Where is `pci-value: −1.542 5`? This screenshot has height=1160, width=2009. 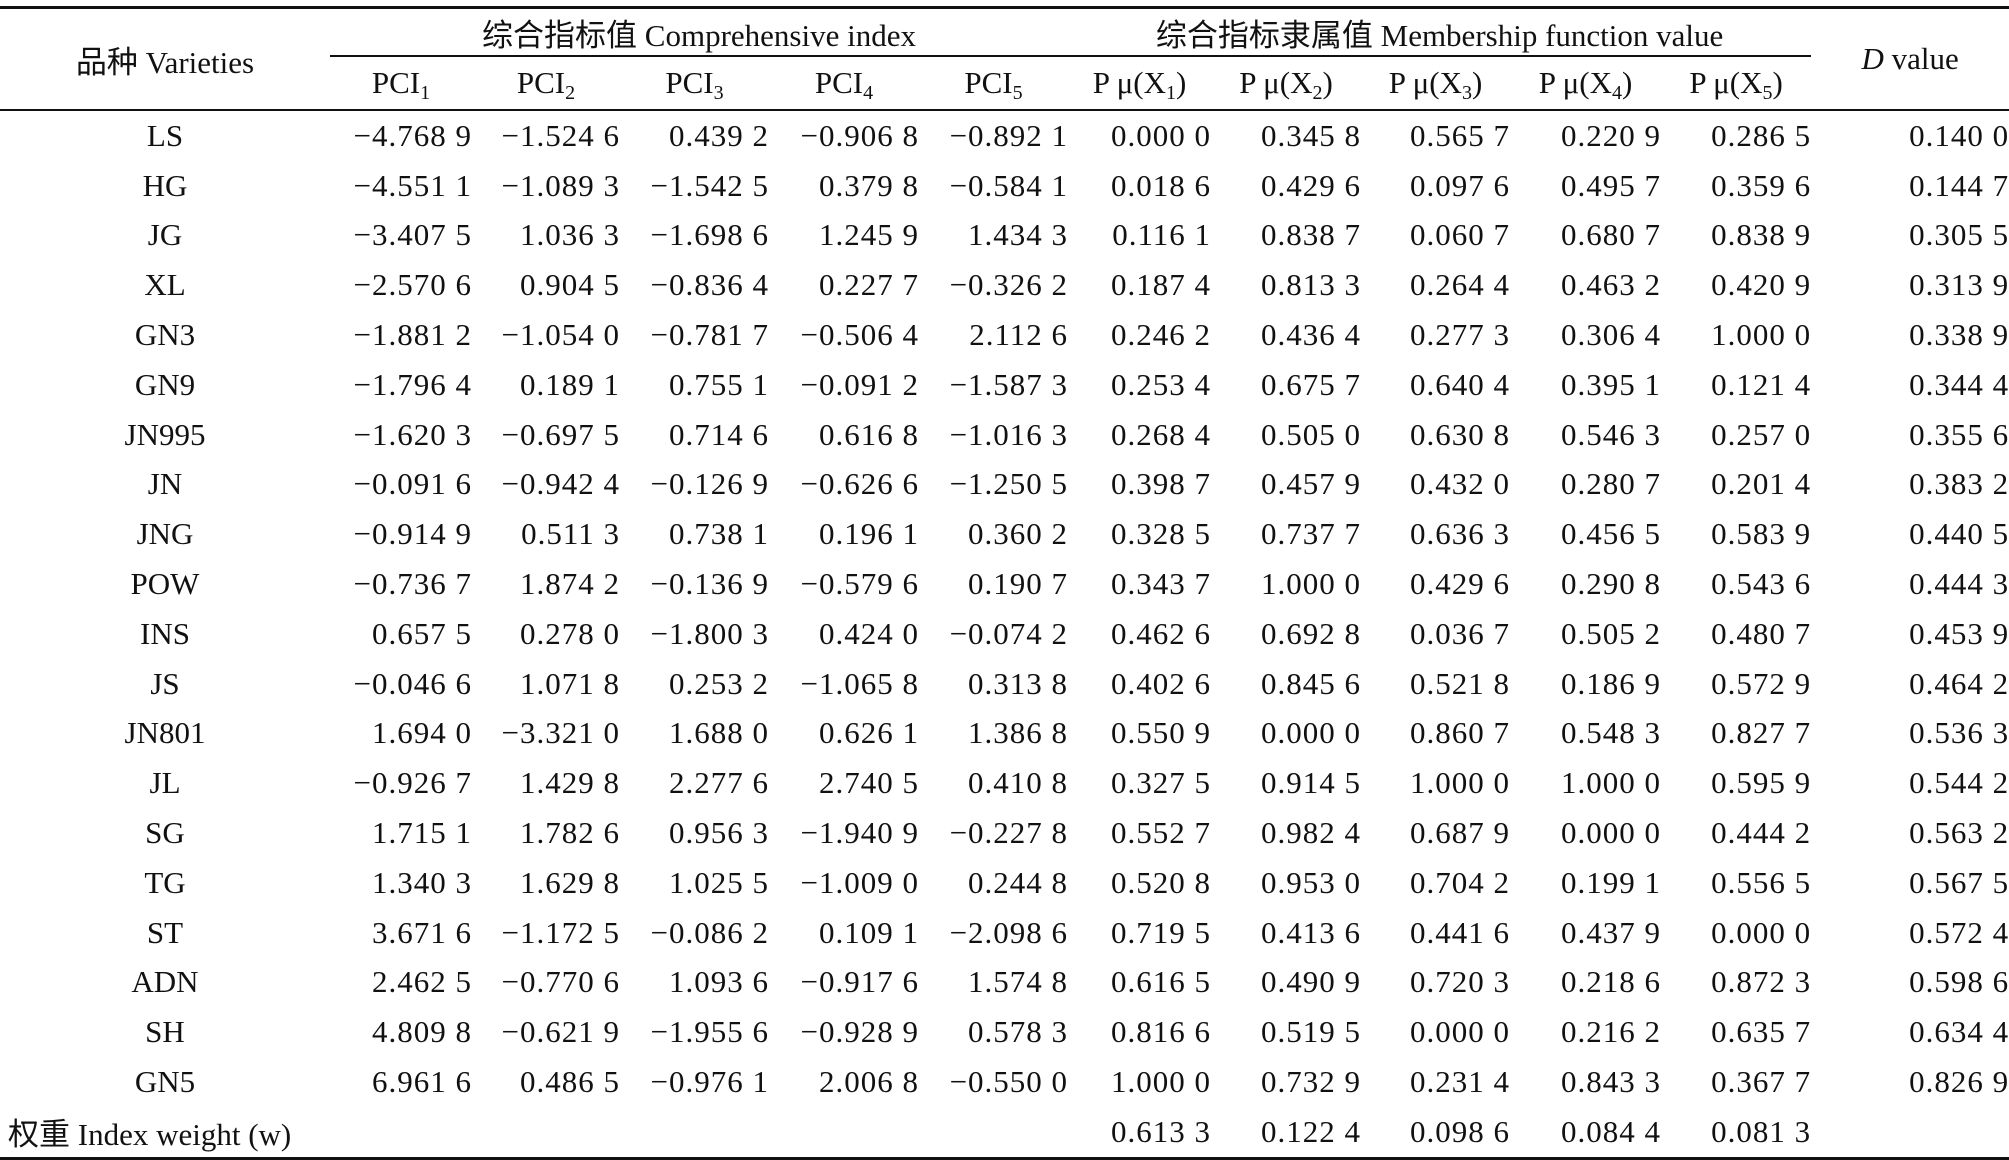
pci-value: −1.542 5 is located at coordinates (709, 185).